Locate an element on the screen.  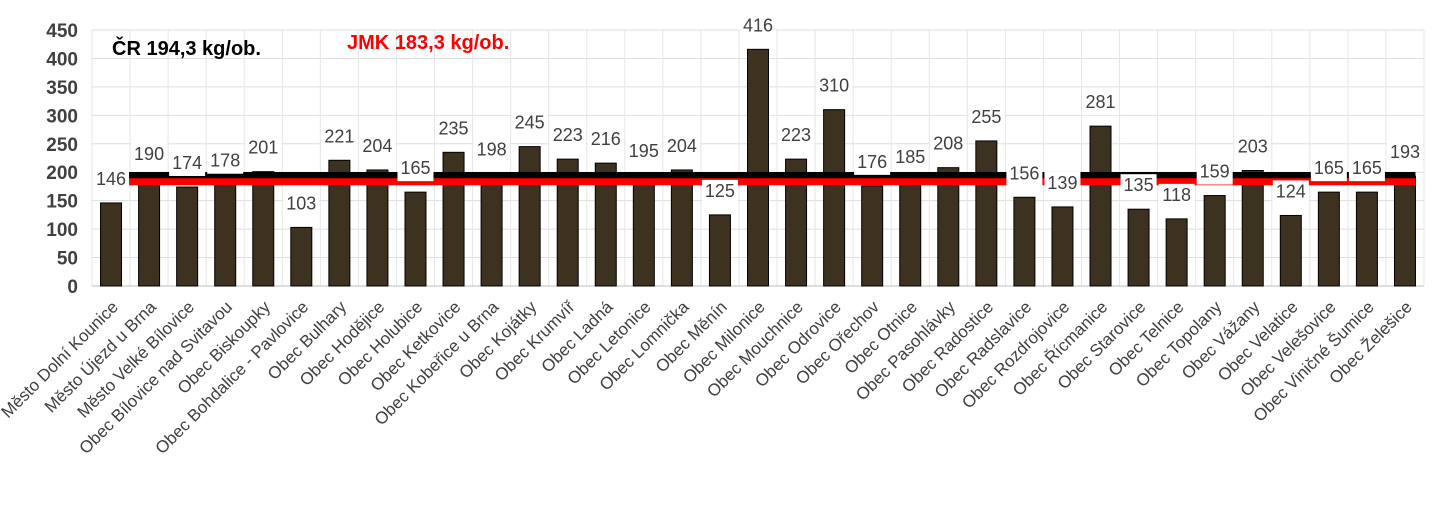
data-label: 221 is located at coordinates (339, 136).